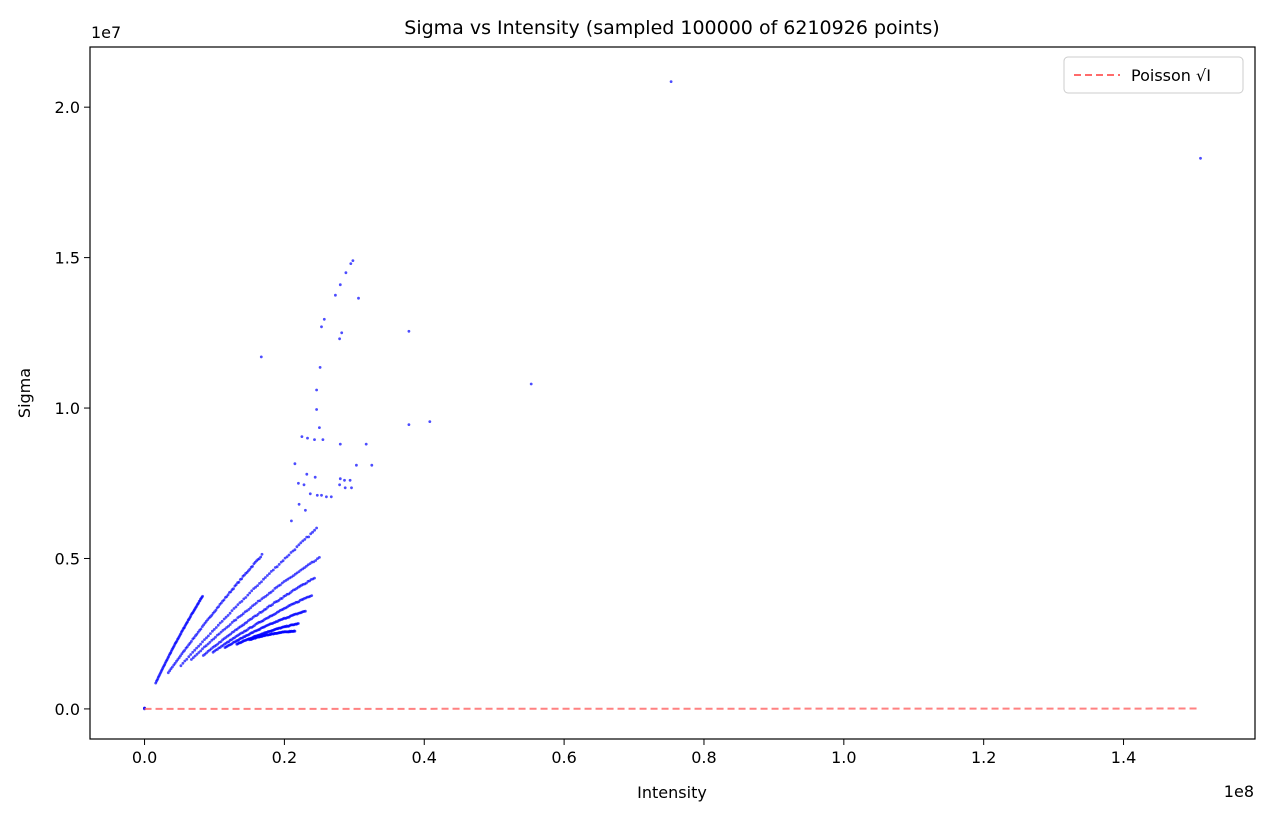  Describe the element at coordinates (563, 757) in the screenshot. I see `x-tick-label: 0.6` at that location.